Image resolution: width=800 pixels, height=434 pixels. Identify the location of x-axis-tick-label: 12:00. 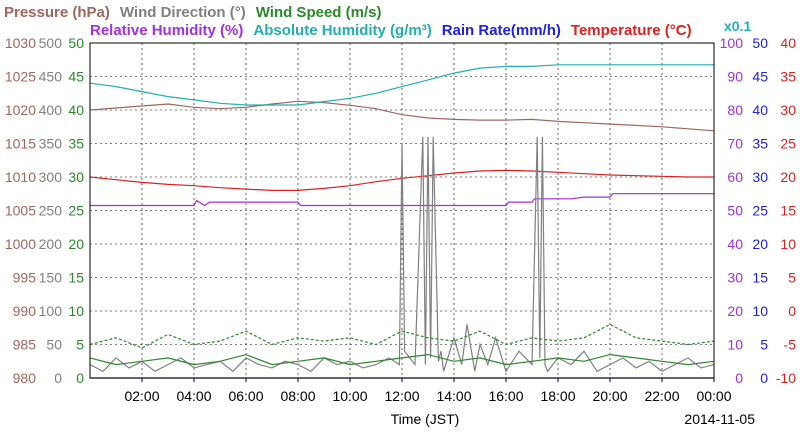
(401, 396).